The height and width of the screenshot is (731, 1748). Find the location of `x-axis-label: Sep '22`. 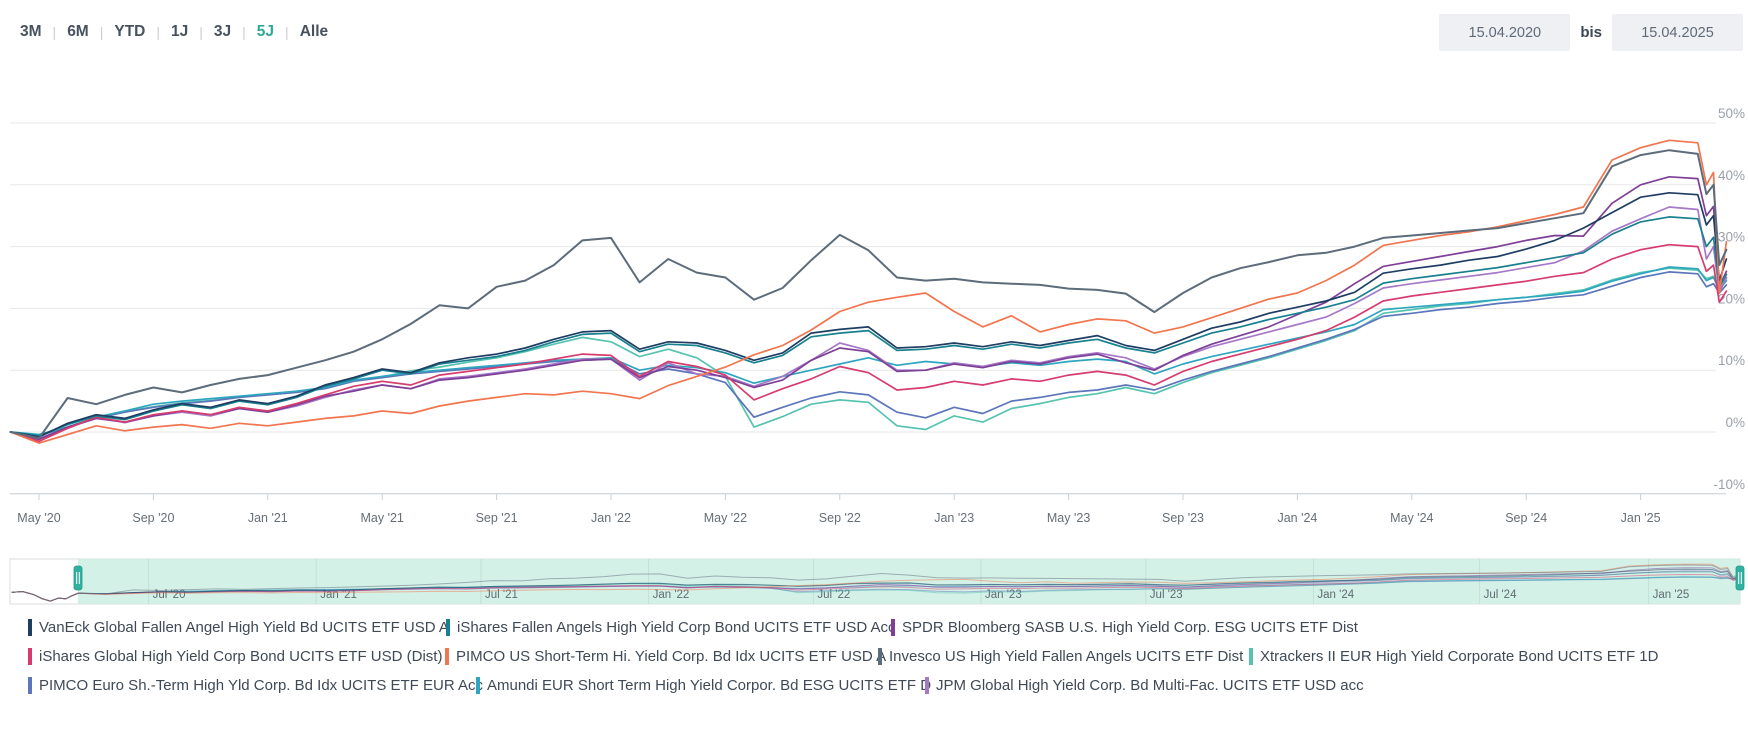

x-axis-label: Sep '22 is located at coordinates (840, 518).